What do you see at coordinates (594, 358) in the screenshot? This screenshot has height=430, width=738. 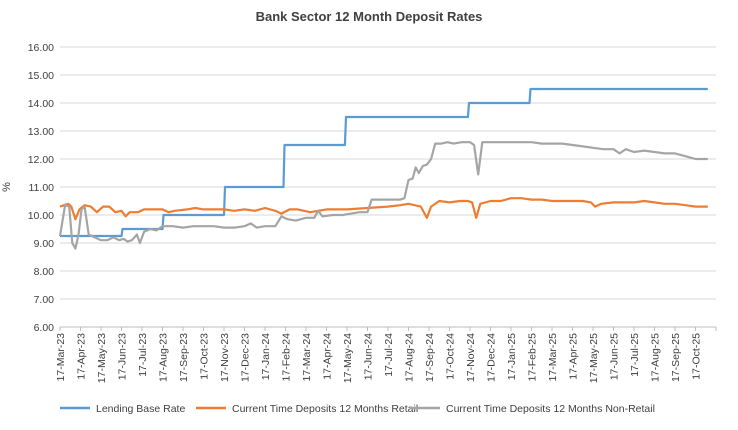 I see `x-tick-label: 17-May-25` at bounding box center [594, 358].